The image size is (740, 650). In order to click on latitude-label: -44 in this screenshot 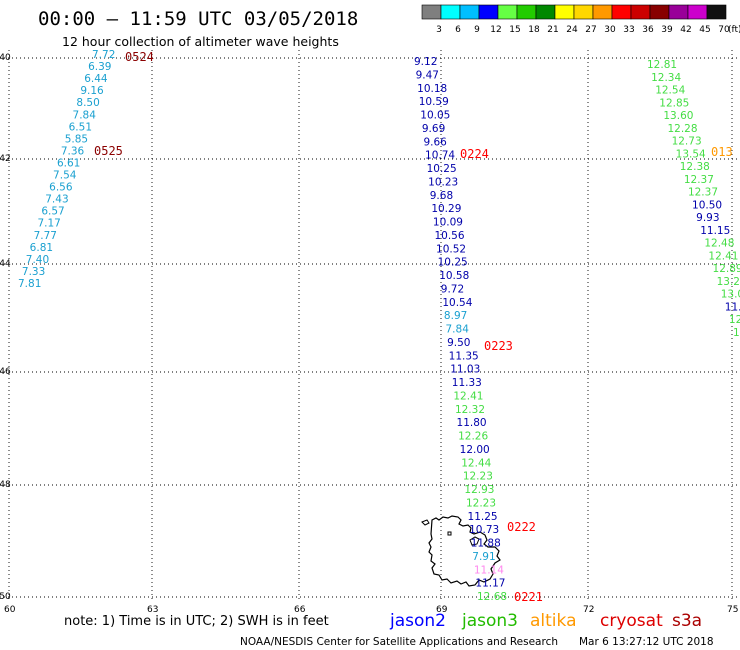, I will do `click(5, 264)`.